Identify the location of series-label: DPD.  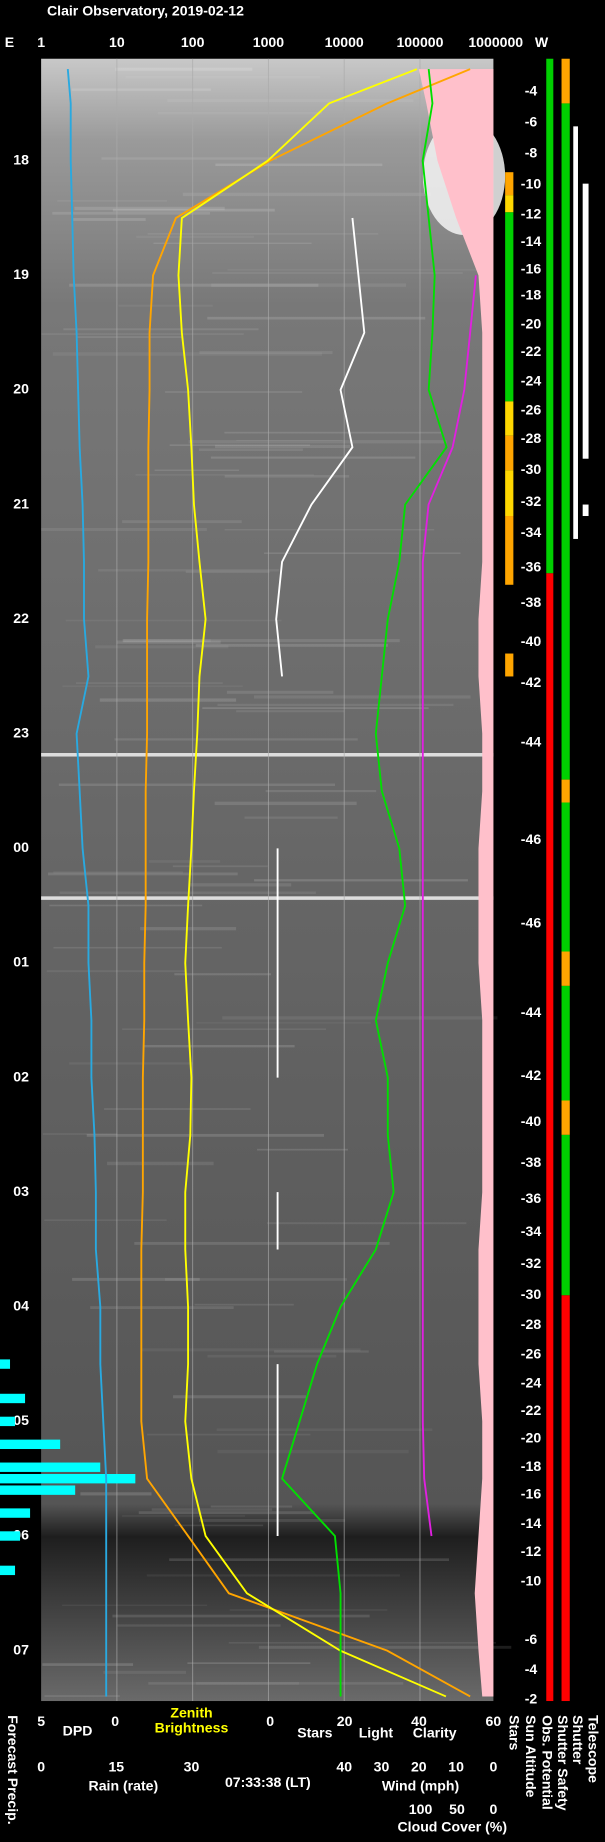
(78, 1730).